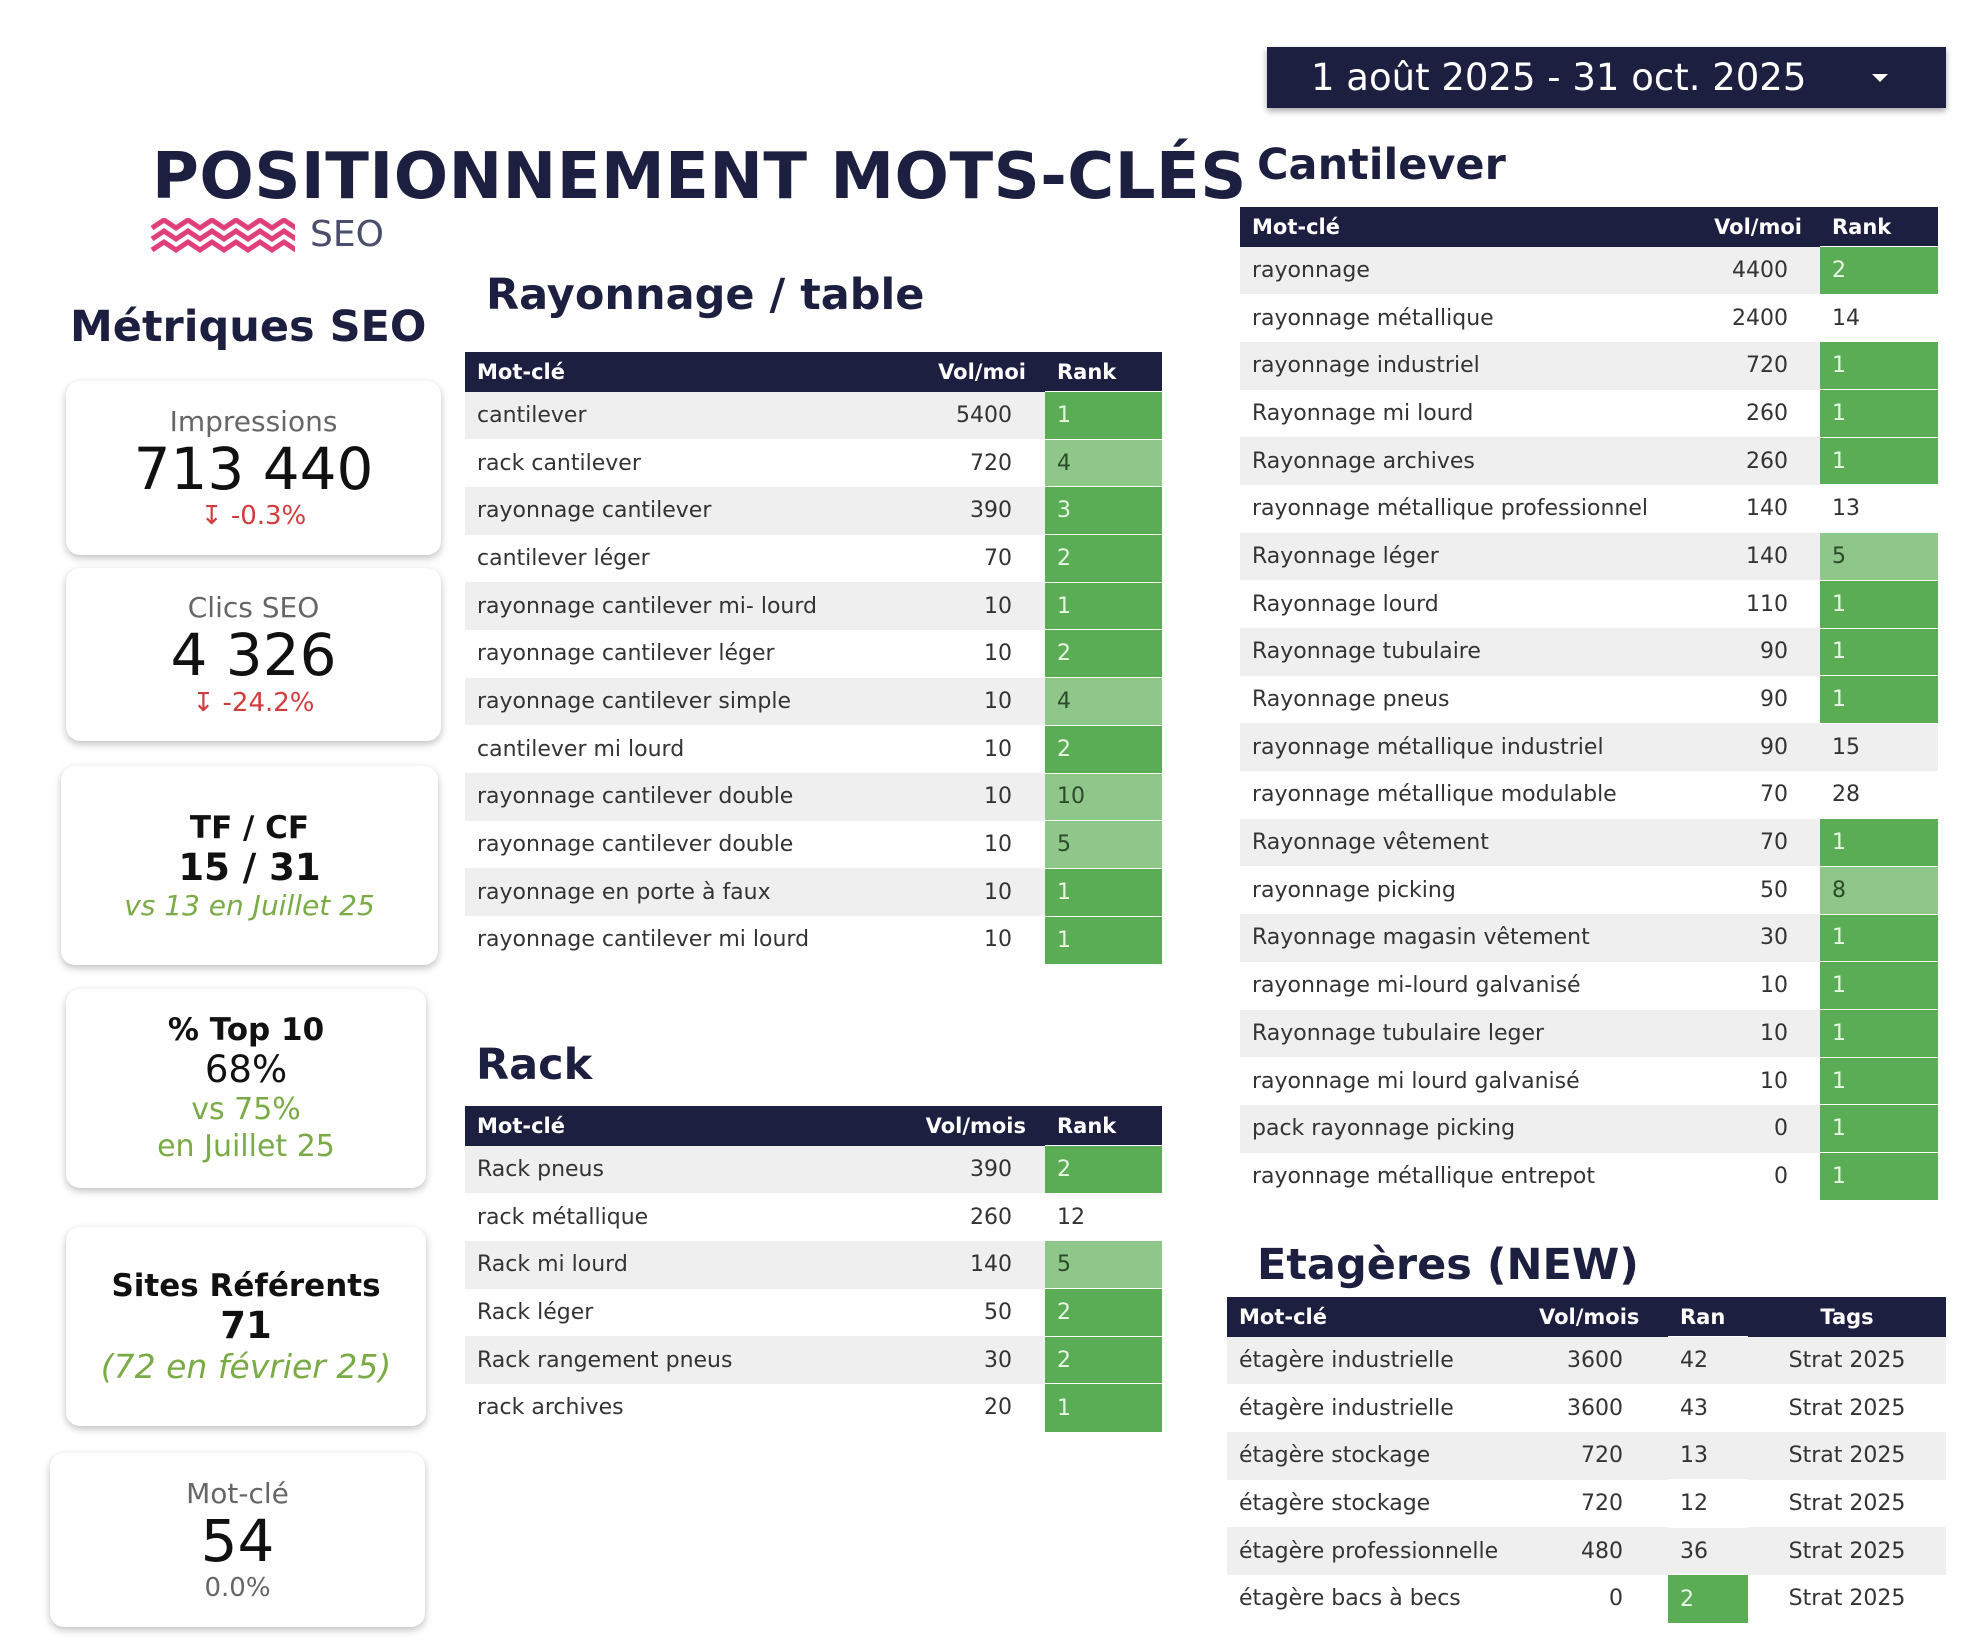 This screenshot has width=1982, height=1644. Describe the element at coordinates (1752, 270) in the screenshot. I see `volume: 4400` at that location.